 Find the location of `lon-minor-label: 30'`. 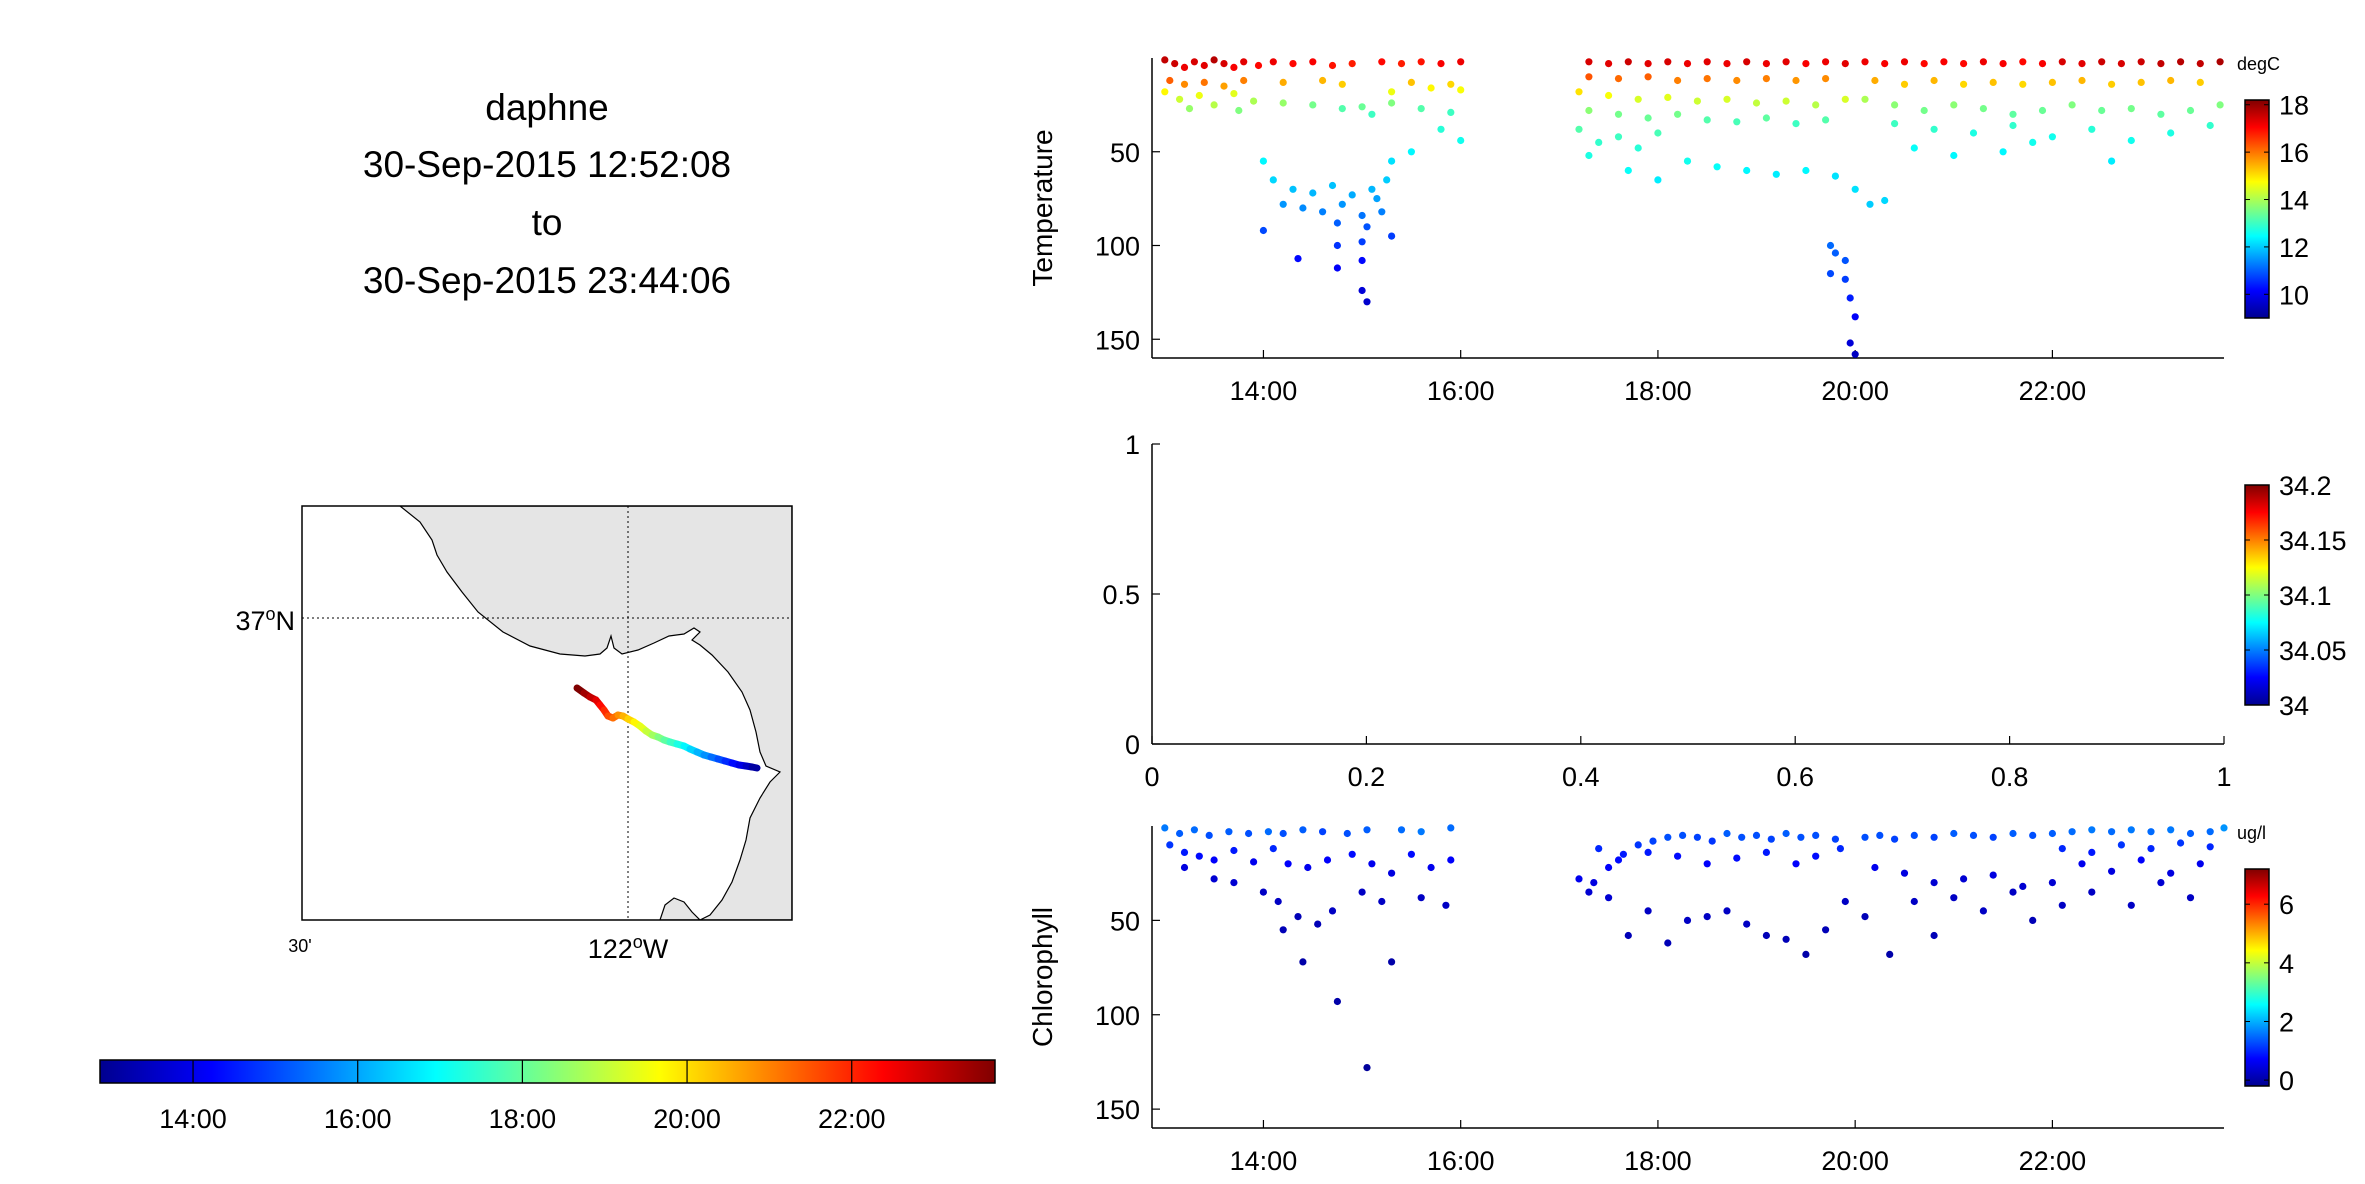

lon-minor-label: 30' is located at coordinates (299, 946).